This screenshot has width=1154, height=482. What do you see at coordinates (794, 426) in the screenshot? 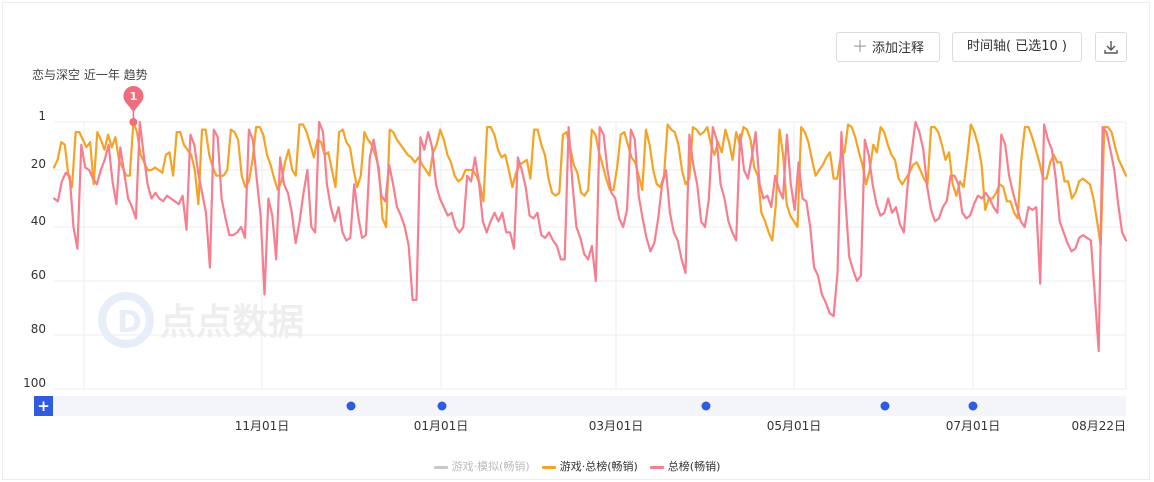
I see `x-tick-label: 05月01日` at bounding box center [794, 426].